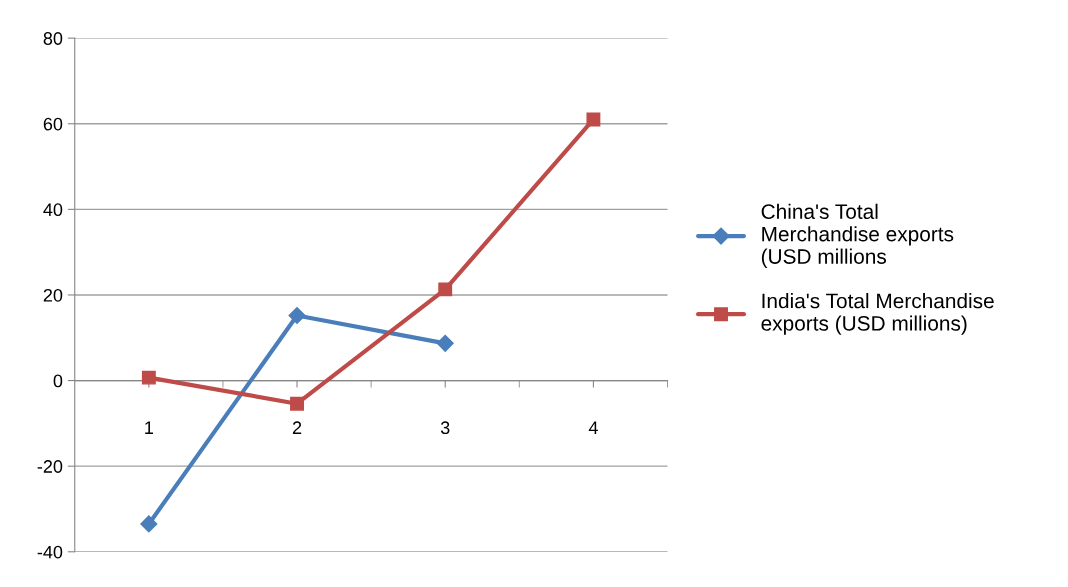 The height and width of the screenshot is (587, 1068). What do you see at coordinates (58, 381) in the screenshot?
I see `y-tick-label: 0` at bounding box center [58, 381].